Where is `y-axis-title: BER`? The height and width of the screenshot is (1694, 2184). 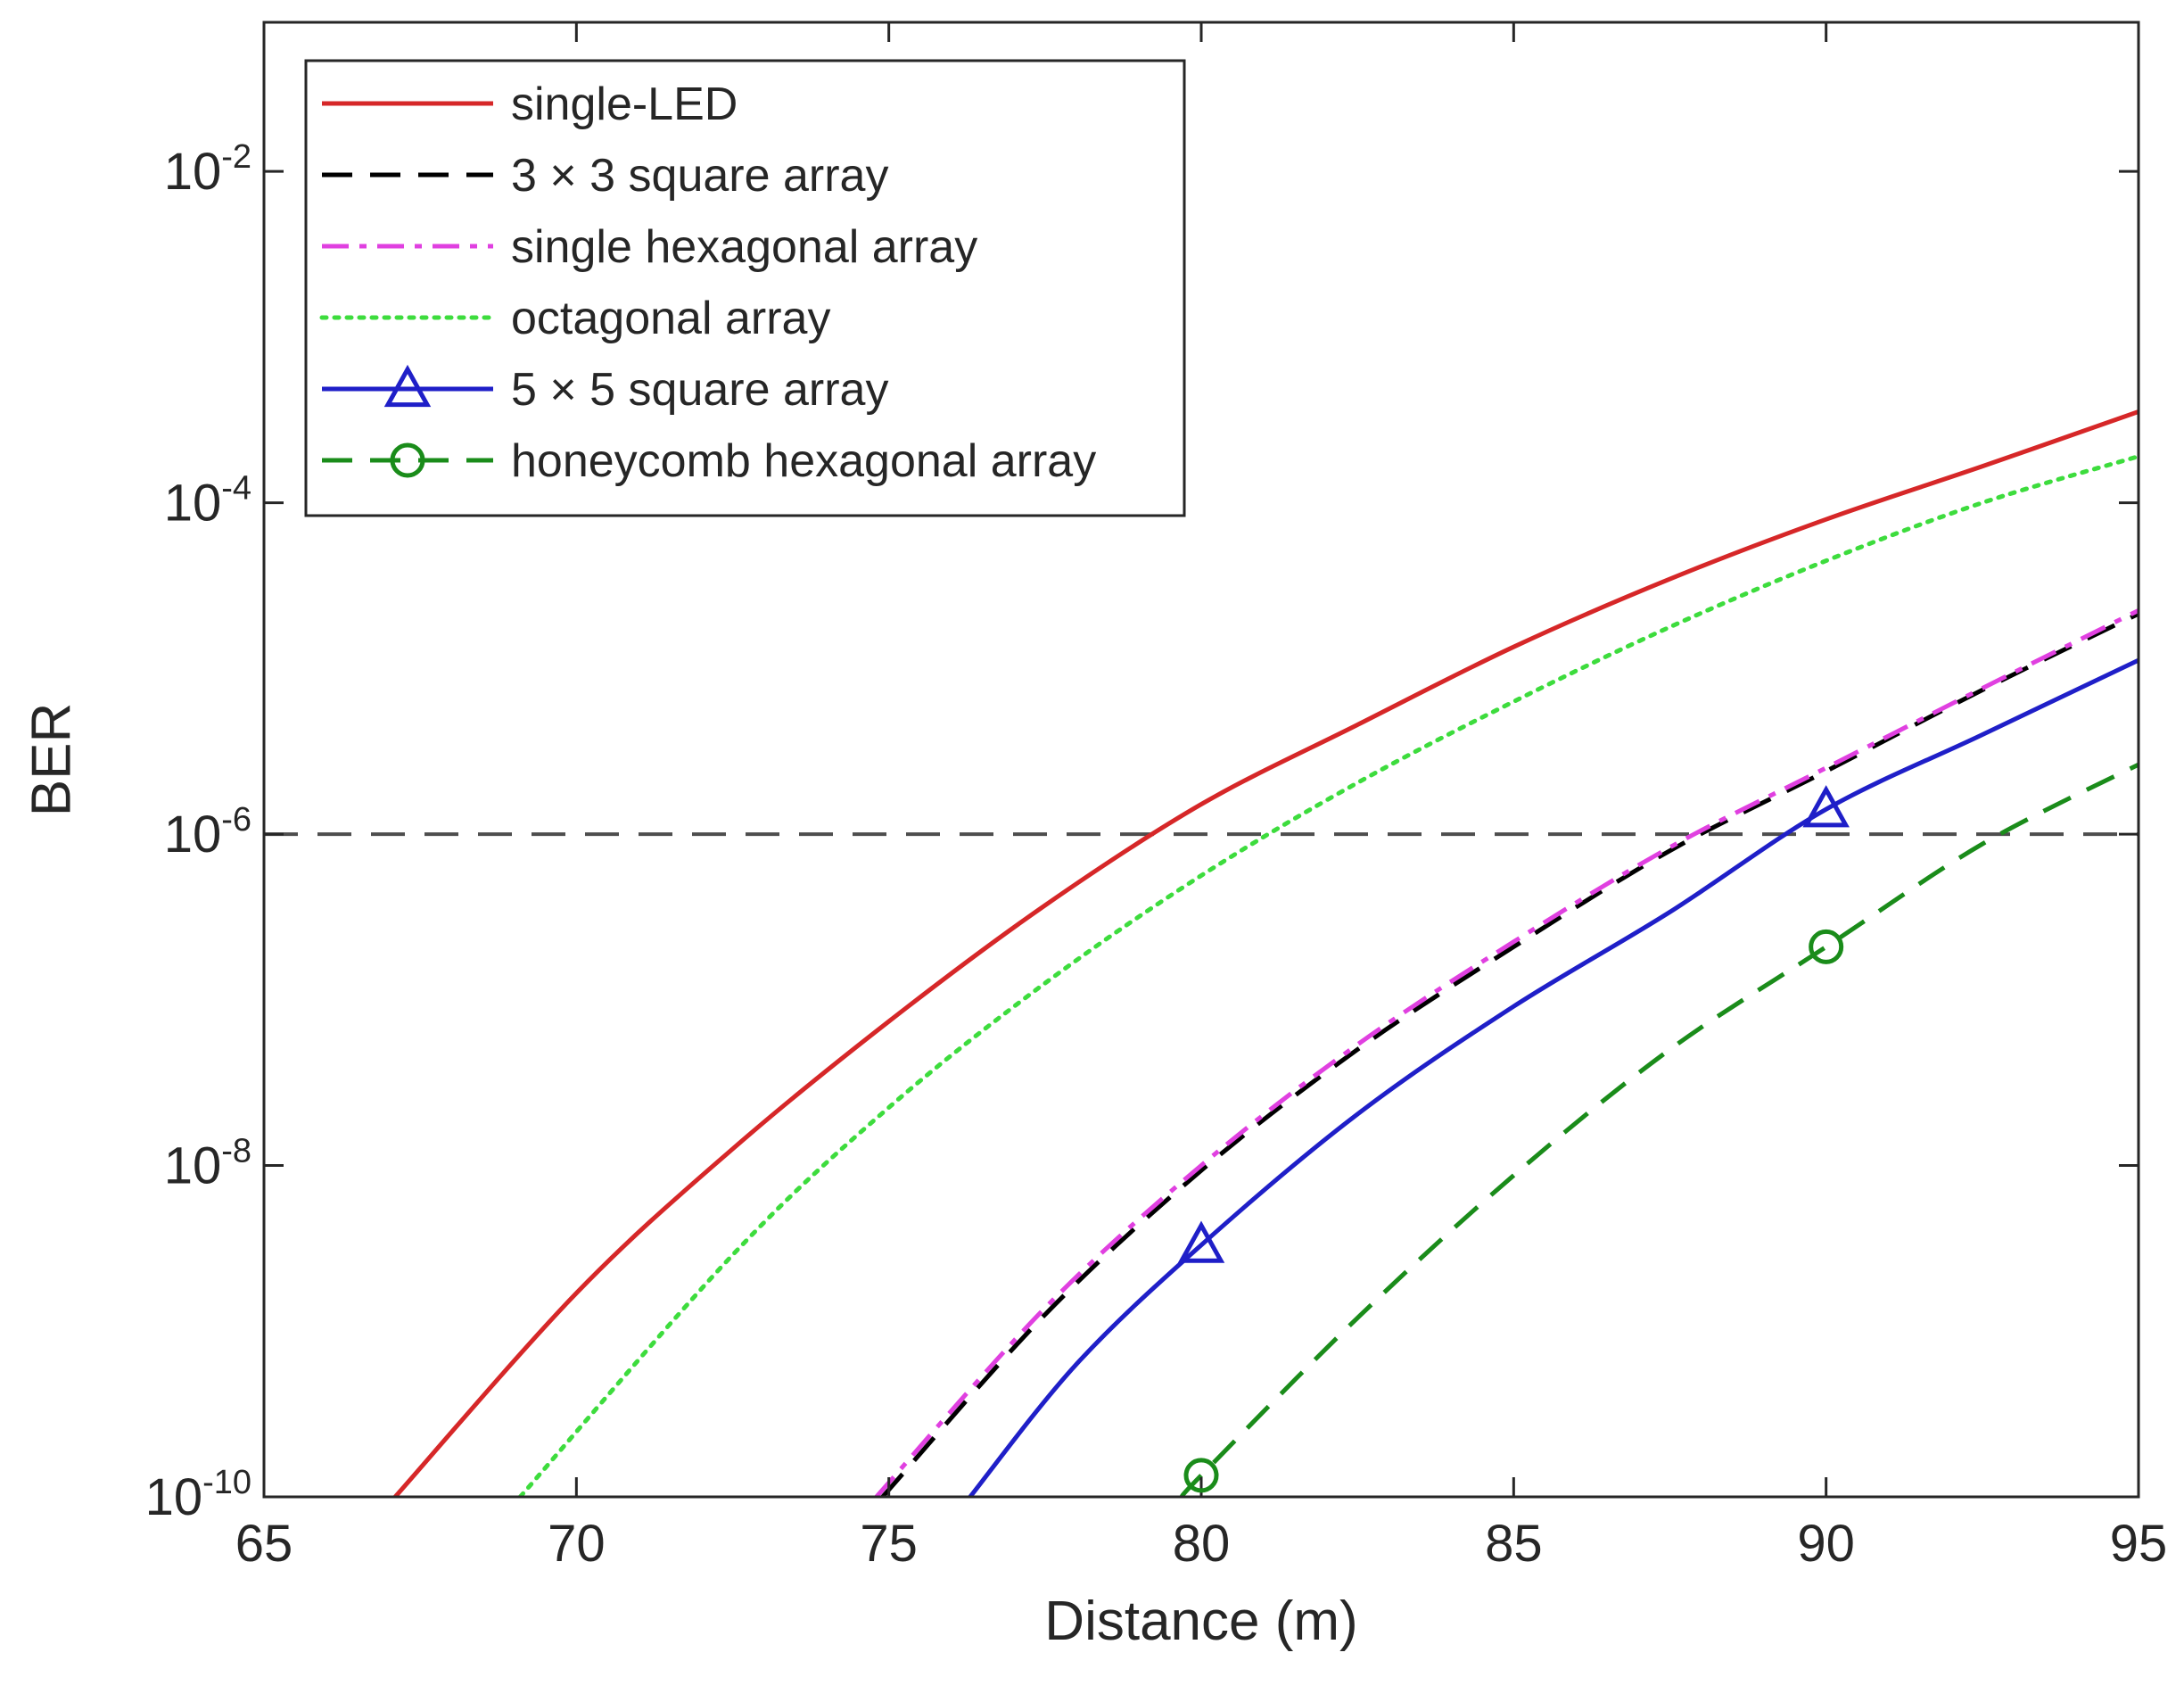
y-axis-title: BER is located at coordinates (51, 759).